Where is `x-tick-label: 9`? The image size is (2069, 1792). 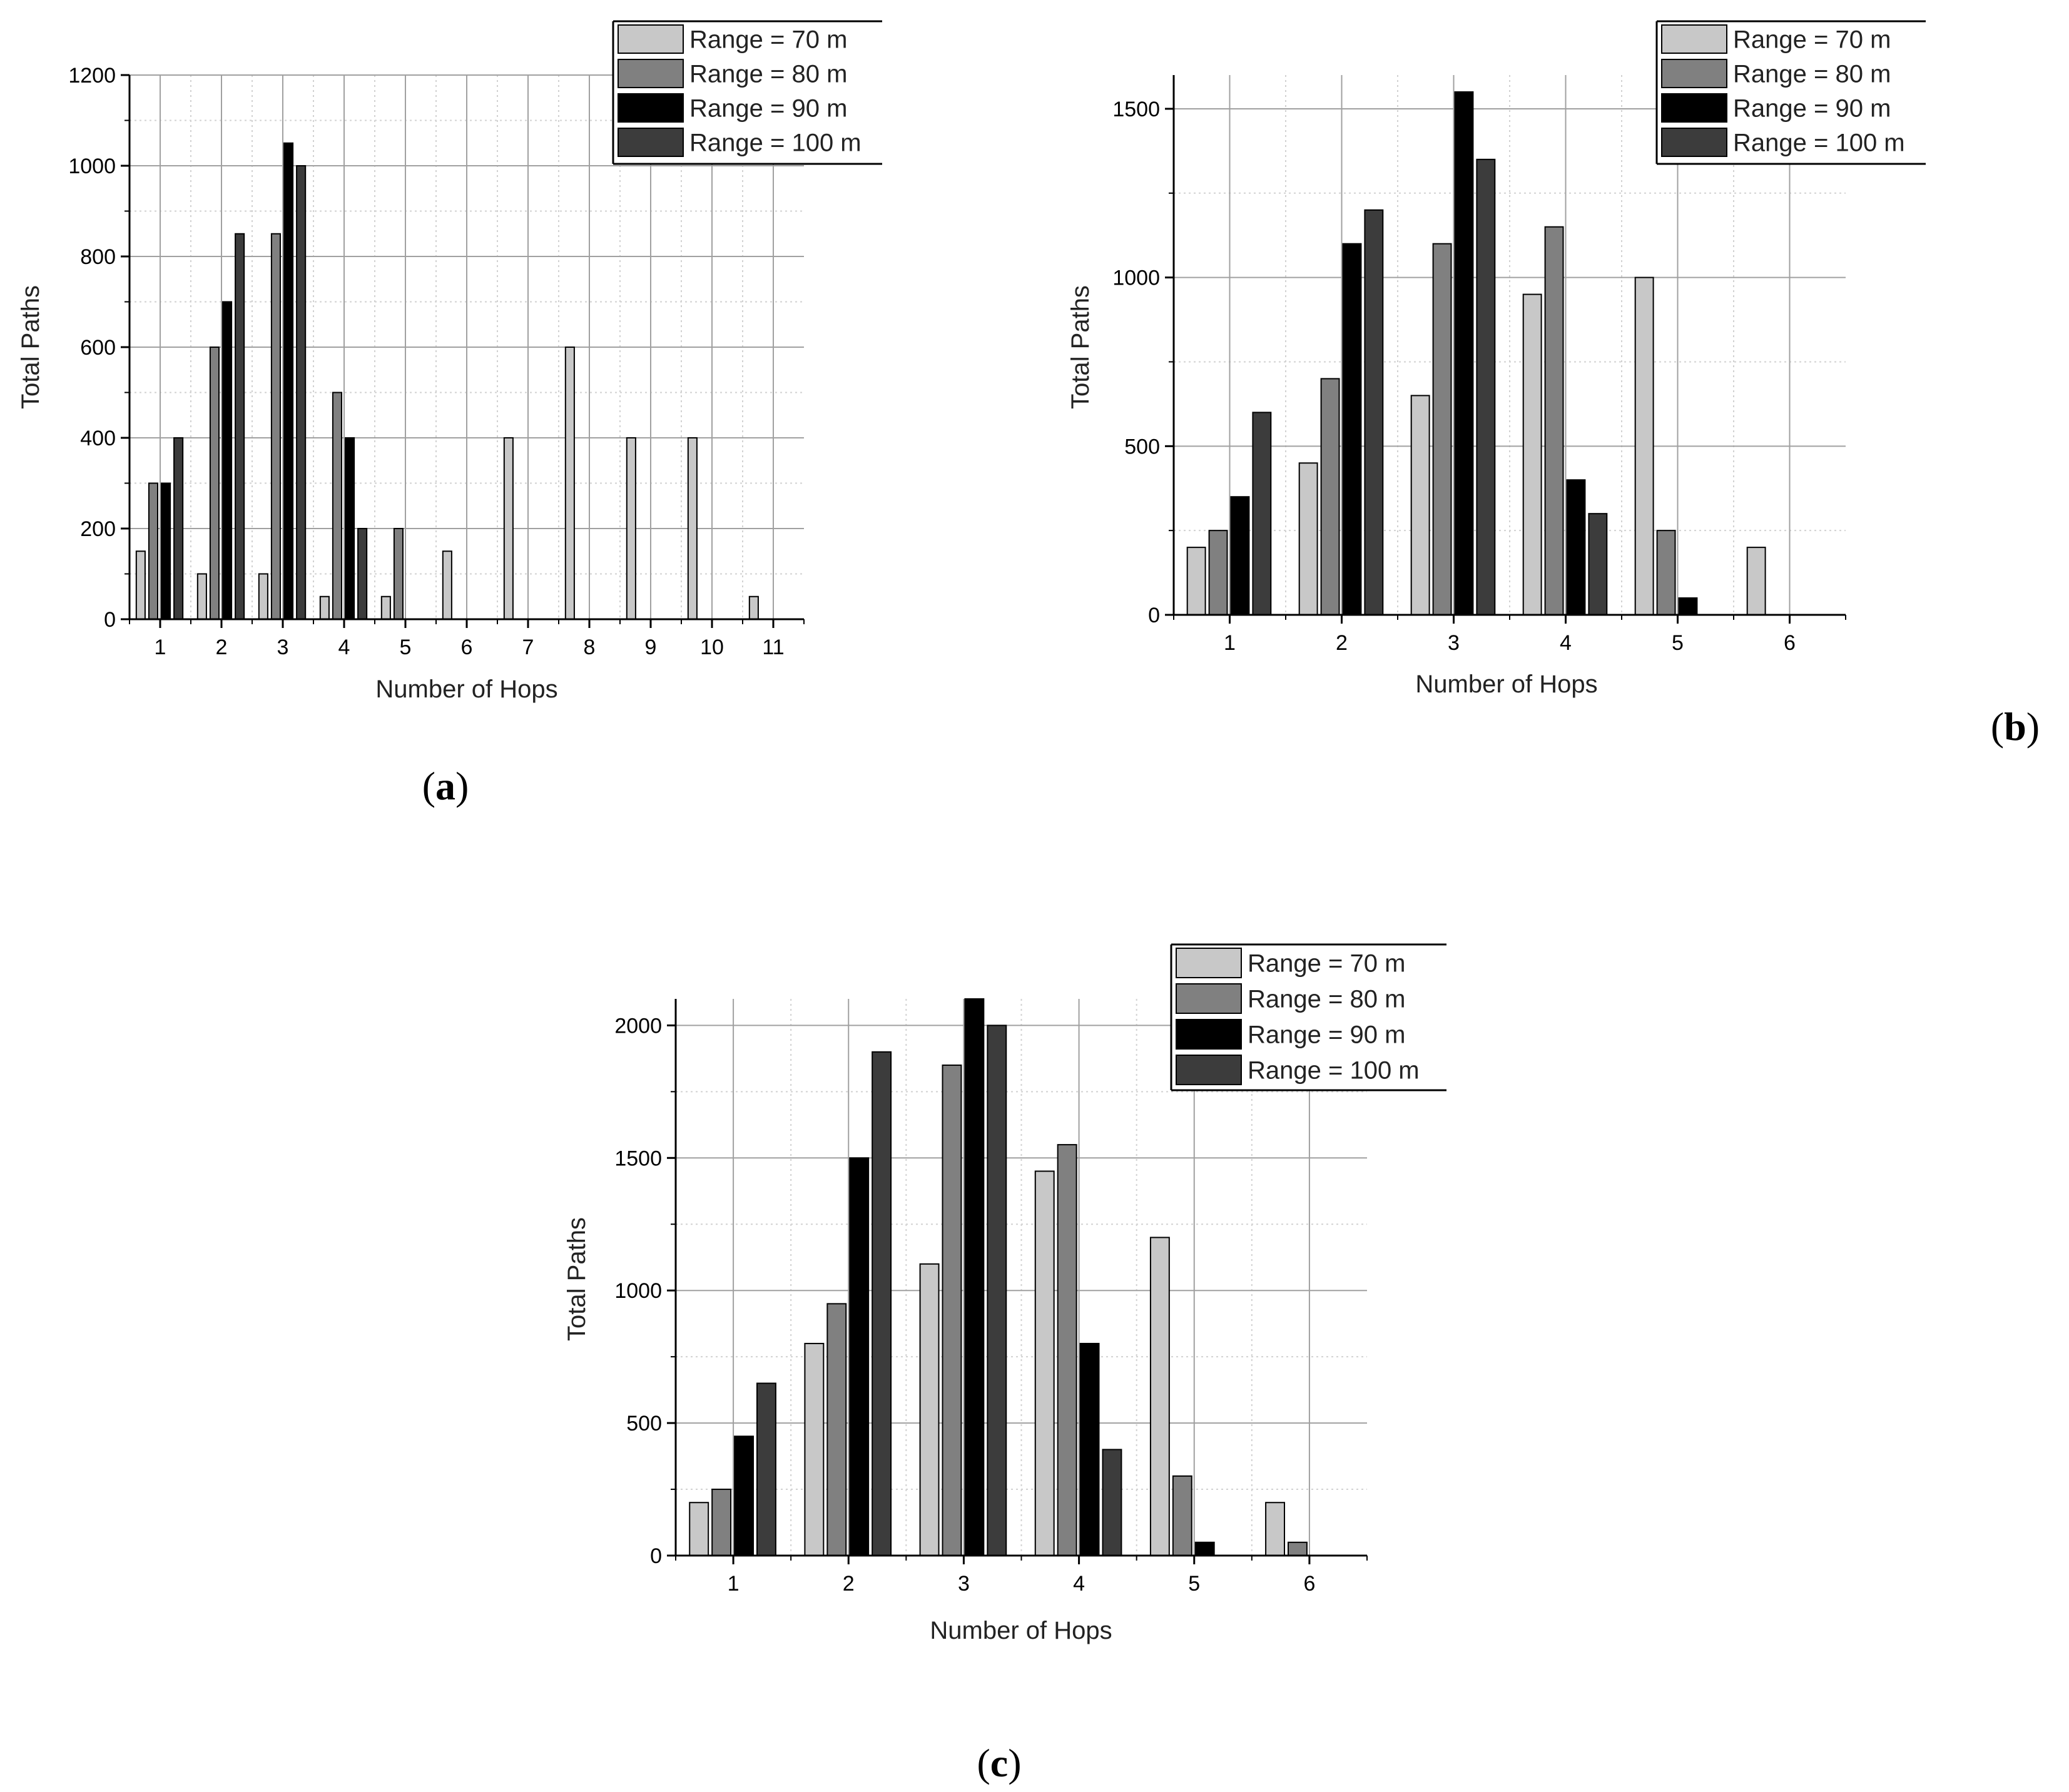 x-tick-label: 9 is located at coordinates (651, 647).